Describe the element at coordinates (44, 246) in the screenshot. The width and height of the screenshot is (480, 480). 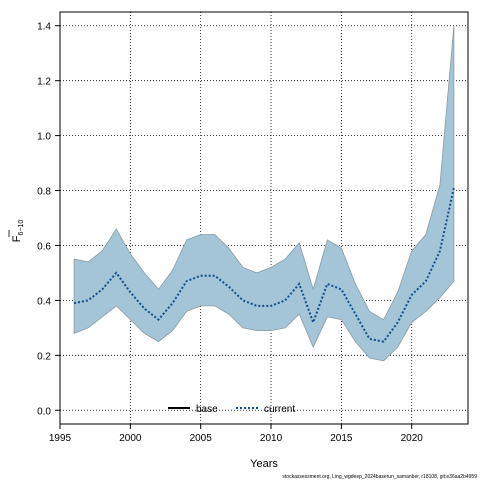
I see `y-tick-label: 0.6` at that location.